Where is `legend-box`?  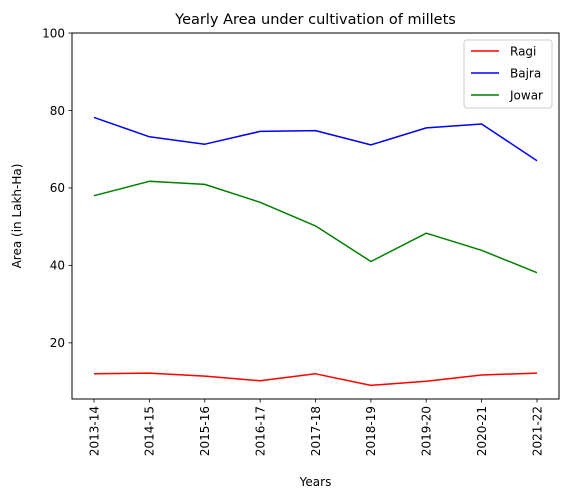
legend-box is located at coordinates (508, 74).